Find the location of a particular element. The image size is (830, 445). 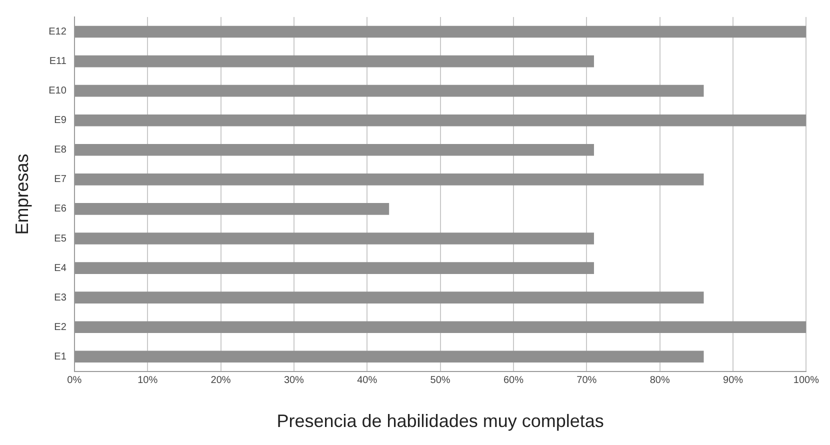

y-tick-label: E8 is located at coordinates (60, 150).